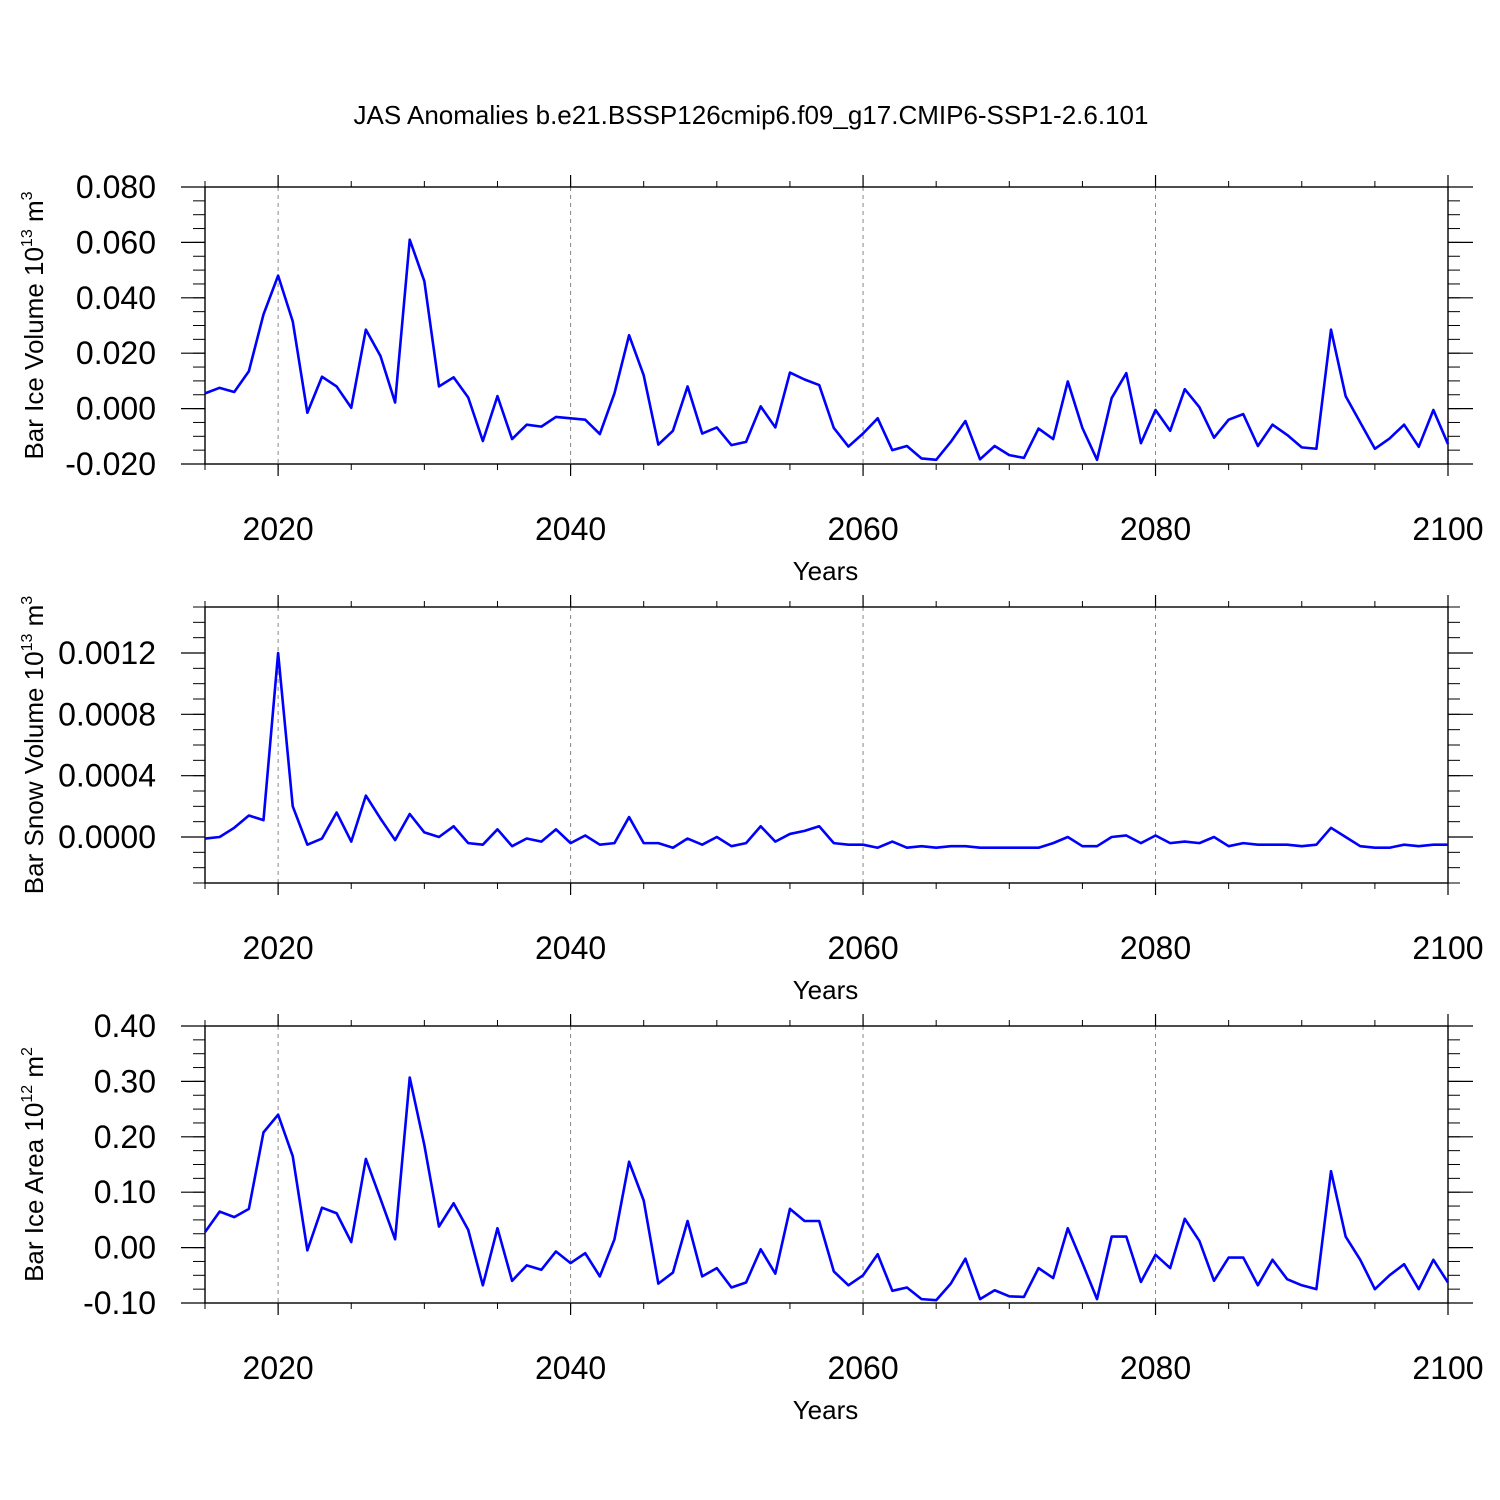  Describe the element at coordinates (116, 242) in the screenshot. I see `y-tick-label: 0.060` at that location.